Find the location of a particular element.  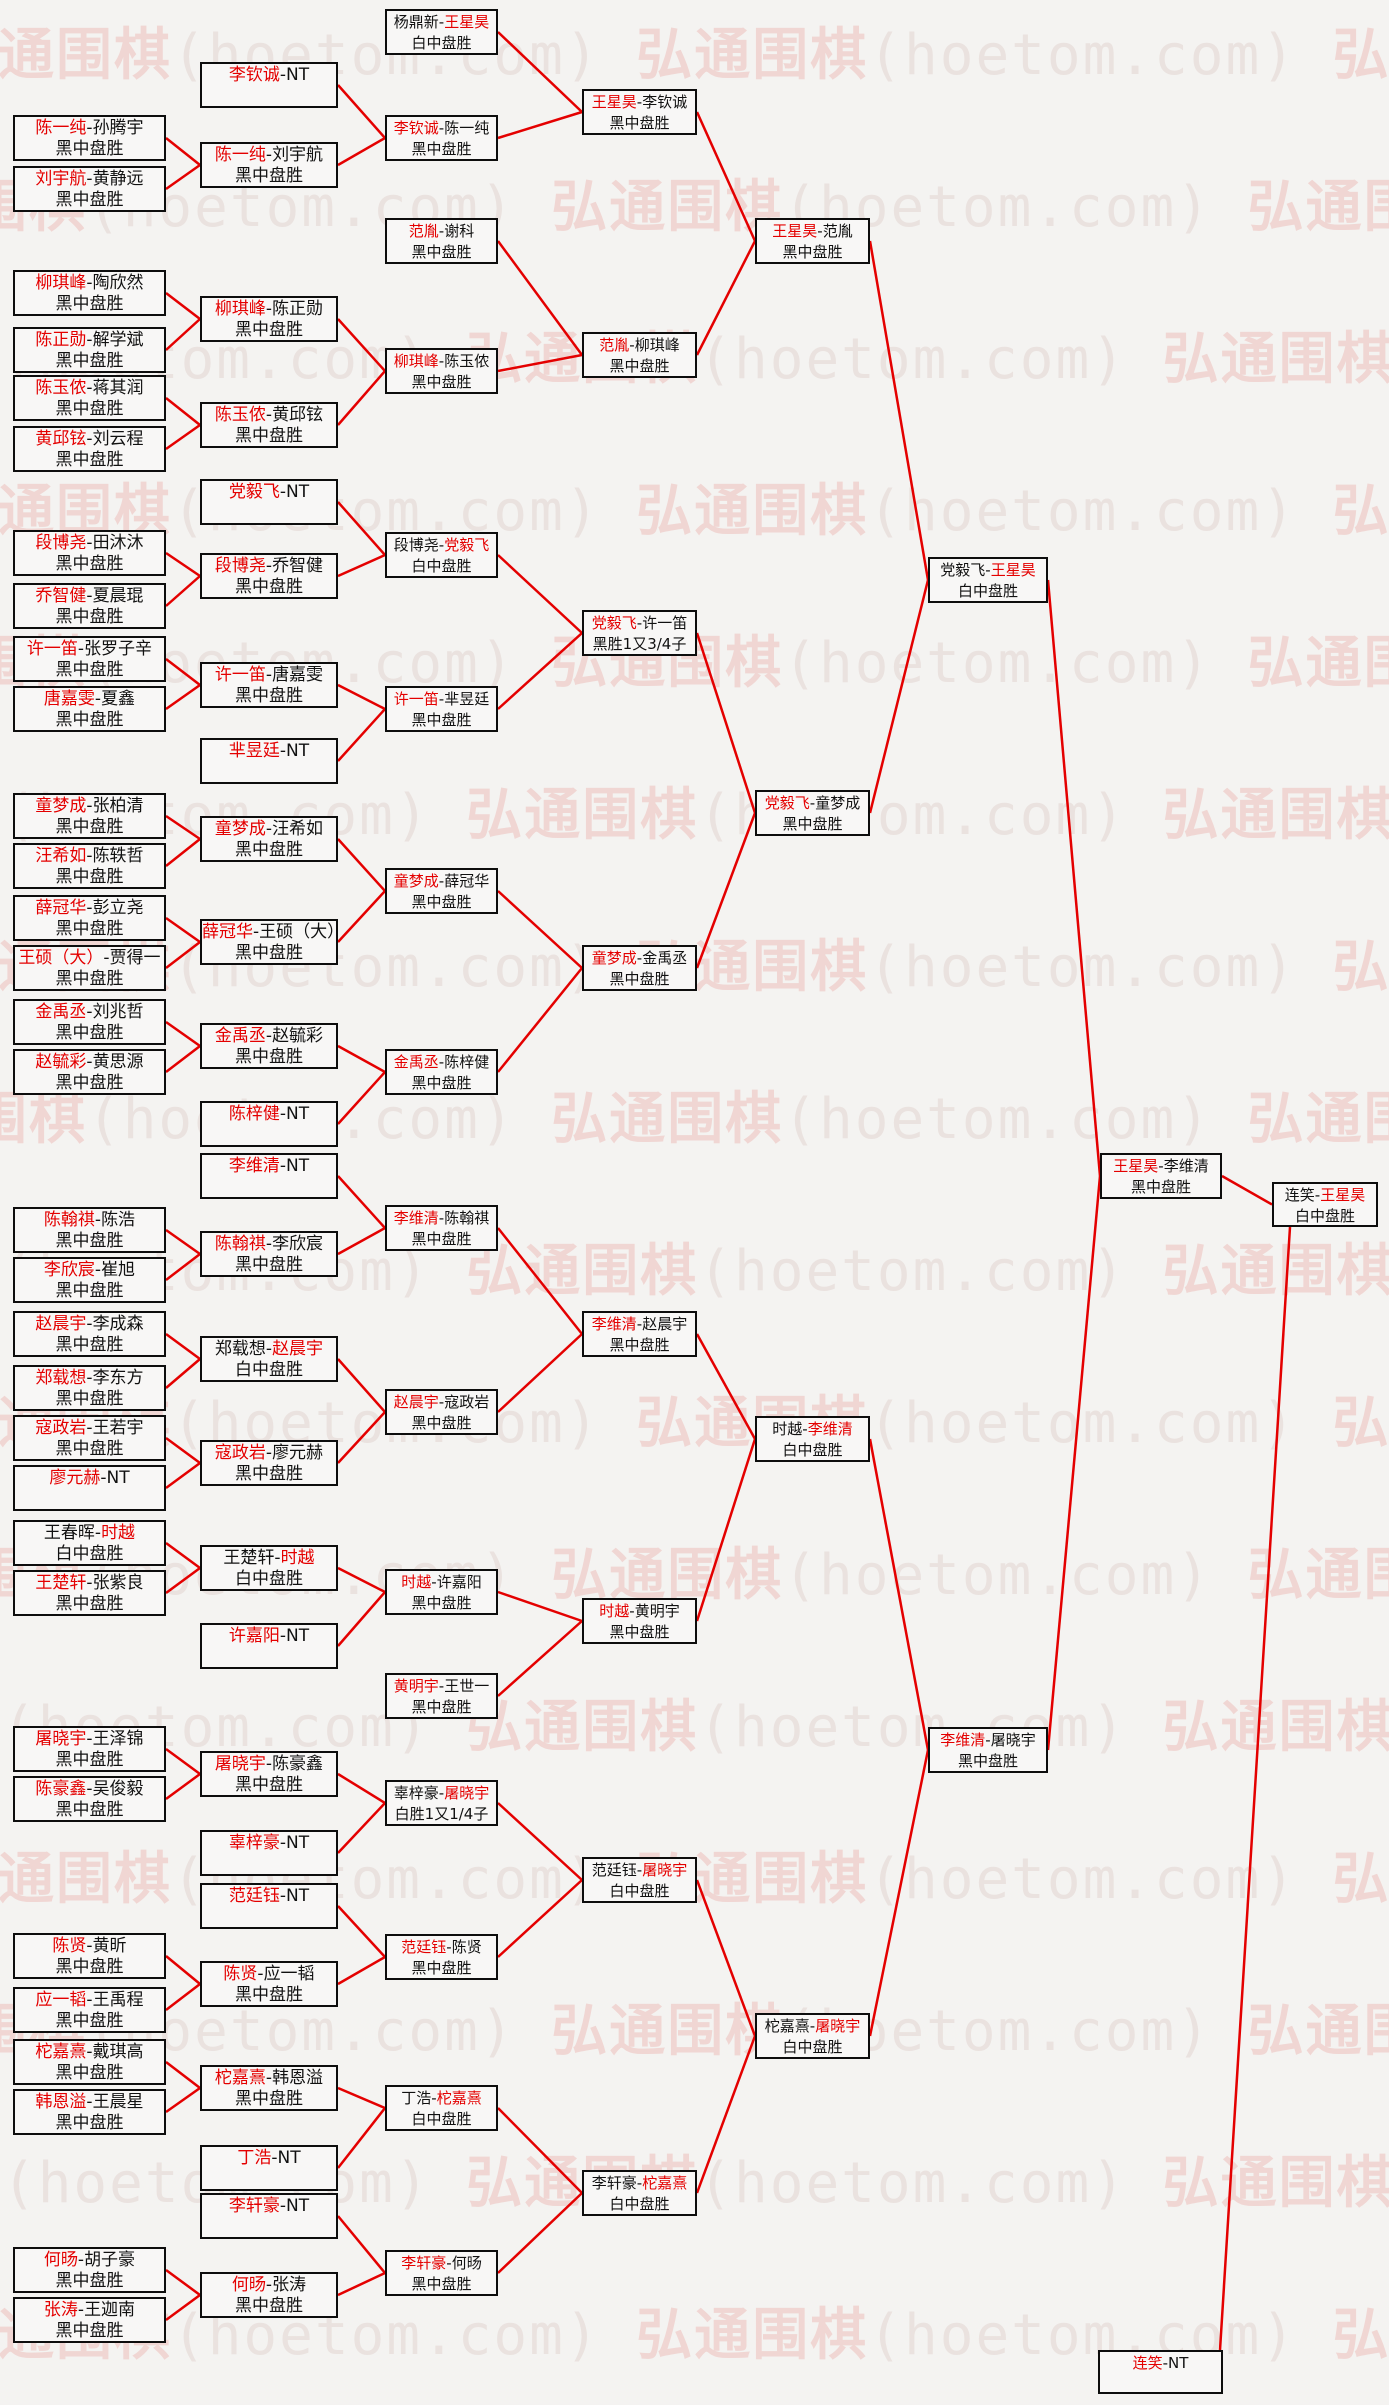

player-name-winner: 屠晓宇 is located at coordinates (838, 2026).